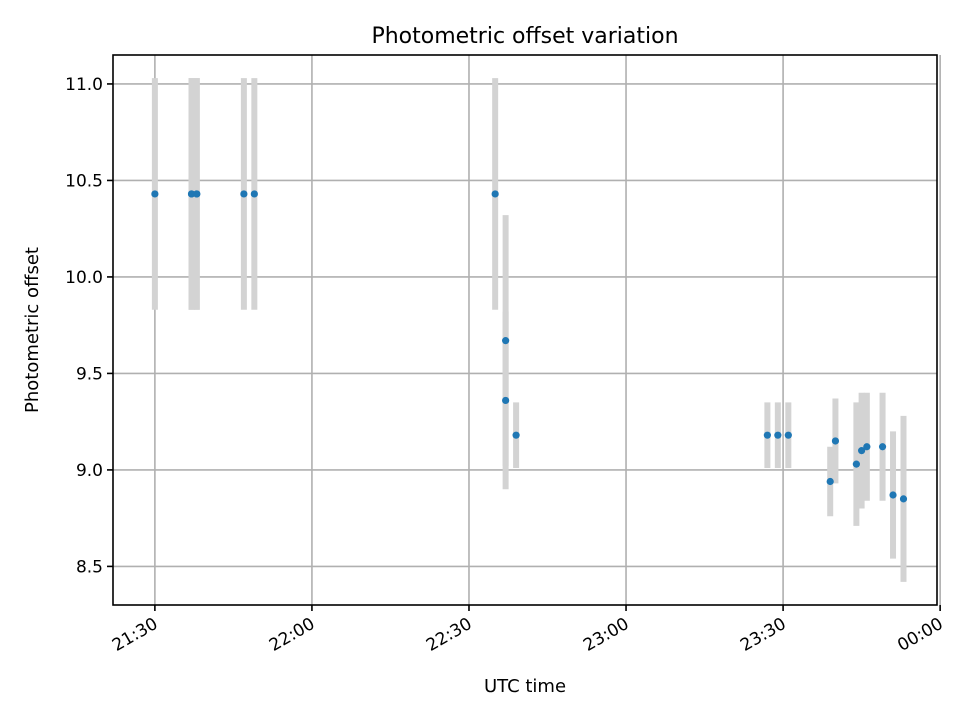 The image size is (960, 720). What do you see at coordinates (84, 181) in the screenshot?
I see `y-tick-label: 10.5` at bounding box center [84, 181].